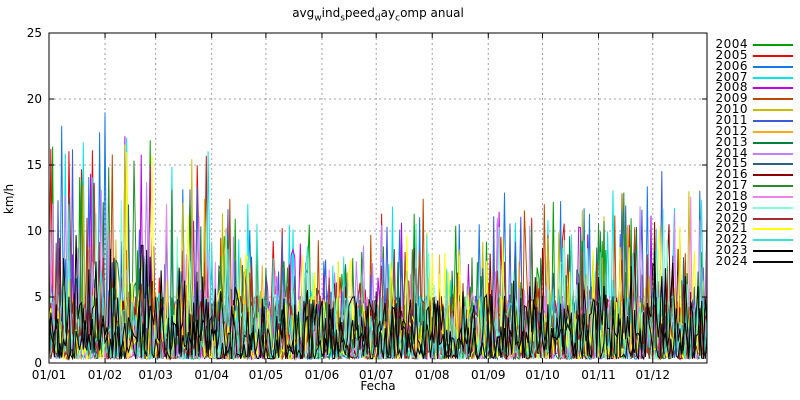 The height and width of the screenshot is (400, 800). Describe the element at coordinates (731, 206) in the screenshot. I see `legend-label: 2019` at that location.